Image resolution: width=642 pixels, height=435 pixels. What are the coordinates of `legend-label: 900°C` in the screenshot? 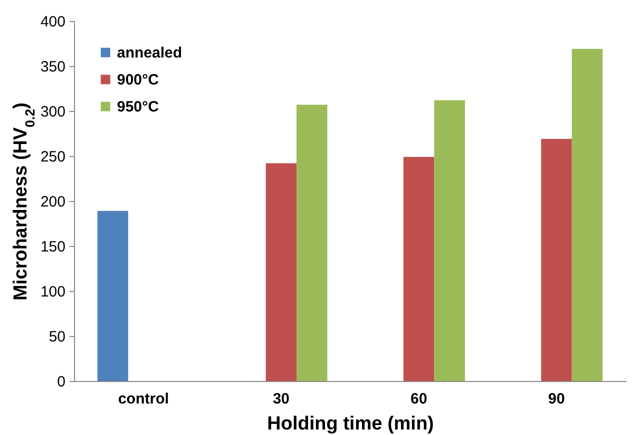 It's located at (138, 80).